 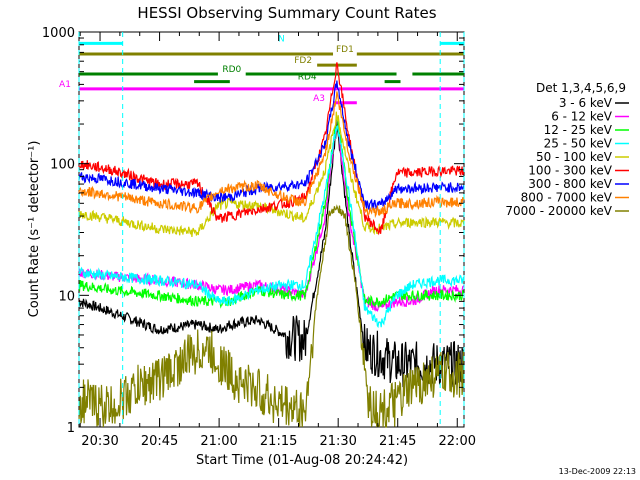 I want to click on legend-entry-label: 300 - 800 keV, so click(x=570, y=184).